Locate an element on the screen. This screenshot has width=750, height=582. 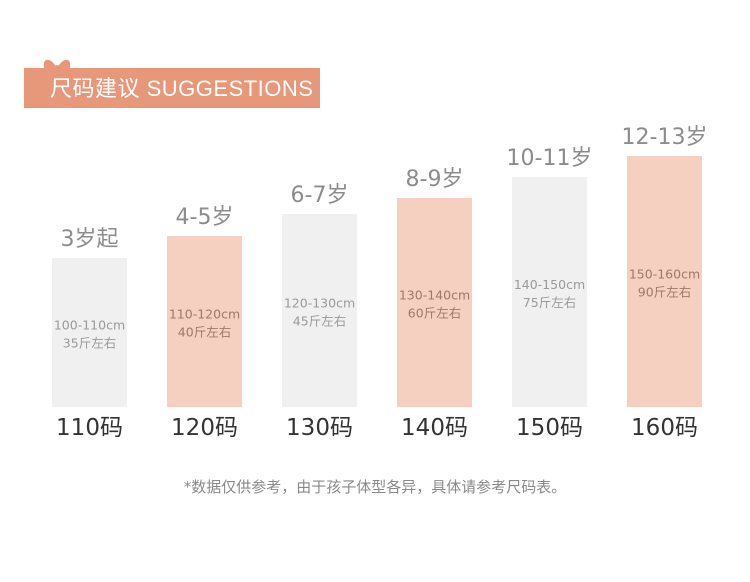
bar-size-label: 35斤左右 is located at coordinates (89, 343).